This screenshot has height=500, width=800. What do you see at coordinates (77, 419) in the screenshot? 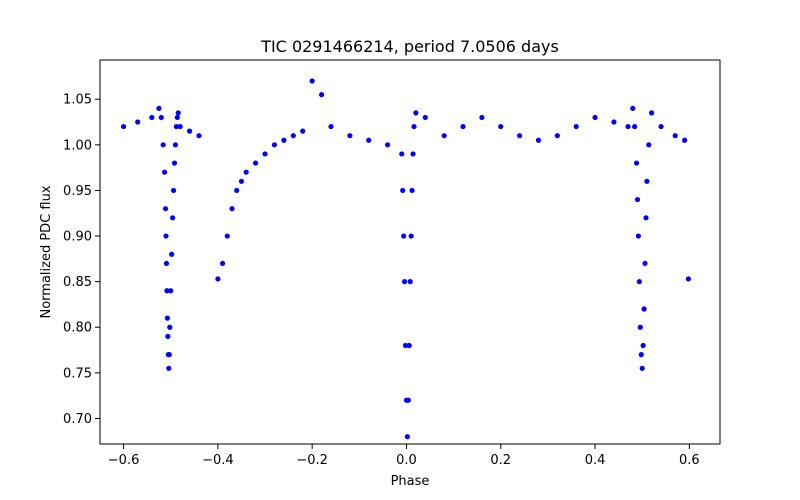
I see `y-tick-label: 0.70` at bounding box center [77, 419].